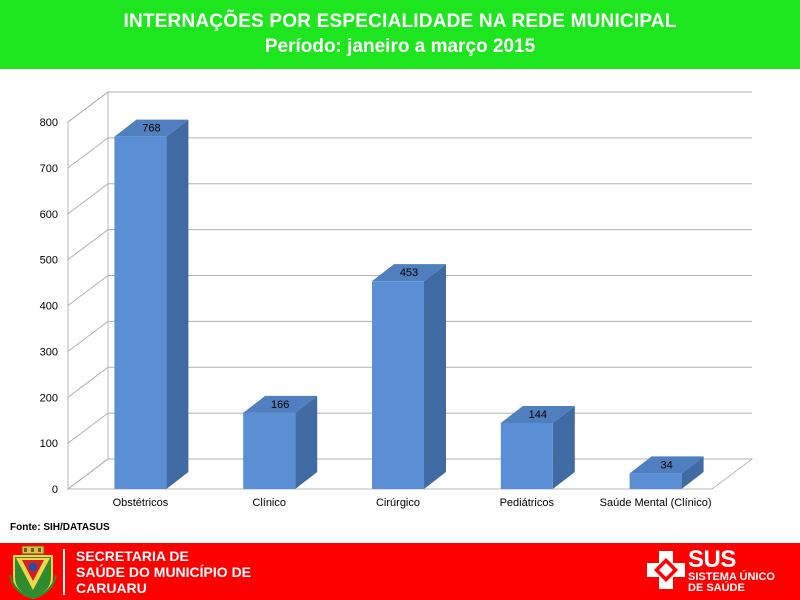 The height and width of the screenshot is (600, 800). Describe the element at coordinates (49, 398) in the screenshot. I see `y-tick-label: 200` at that location.